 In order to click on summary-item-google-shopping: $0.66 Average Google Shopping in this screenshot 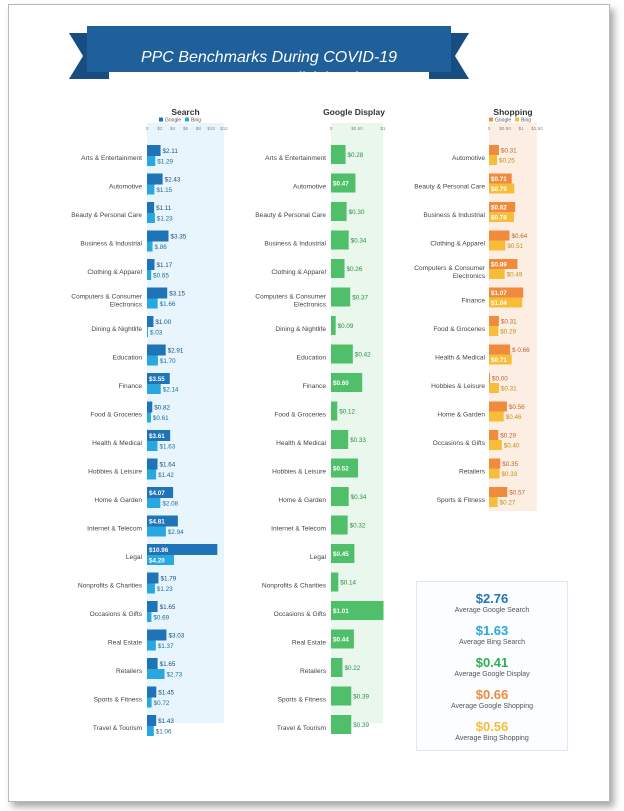, I will do `click(492, 699)`.